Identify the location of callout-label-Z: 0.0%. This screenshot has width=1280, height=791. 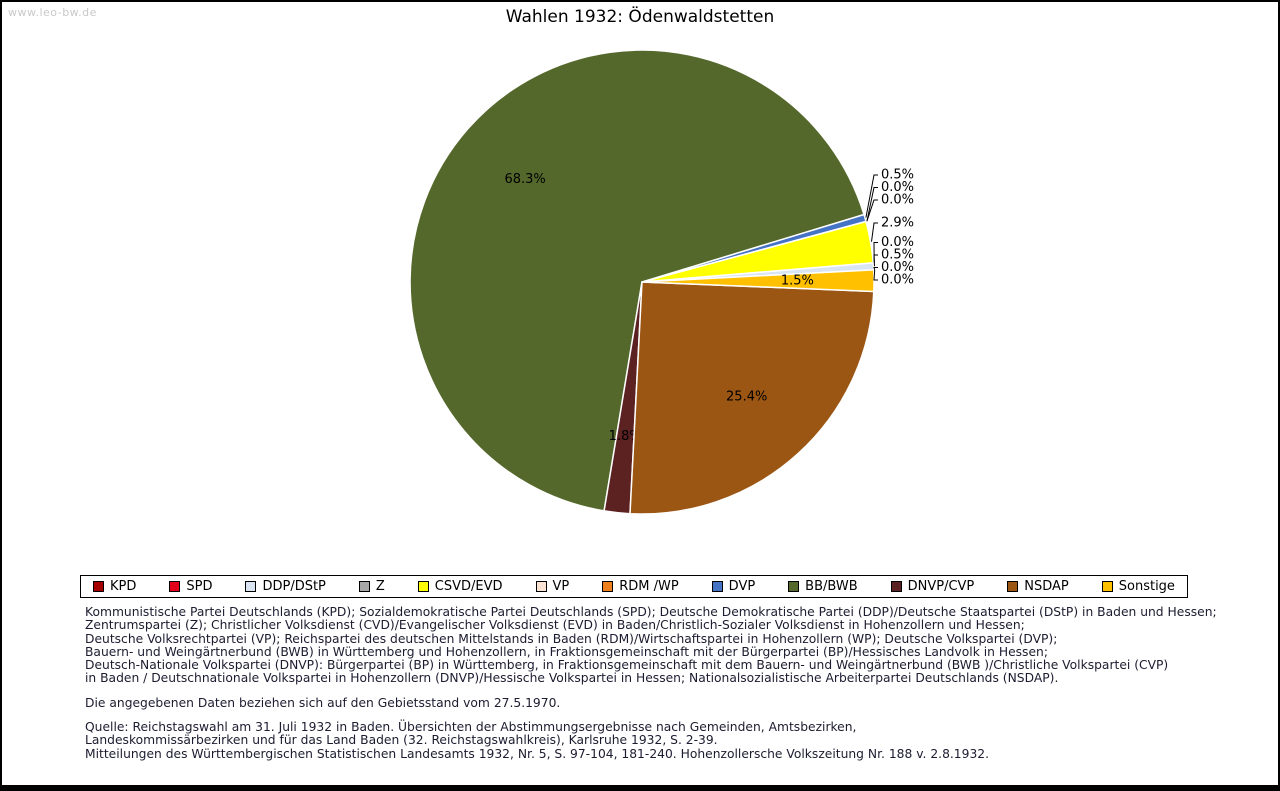
(897, 242).